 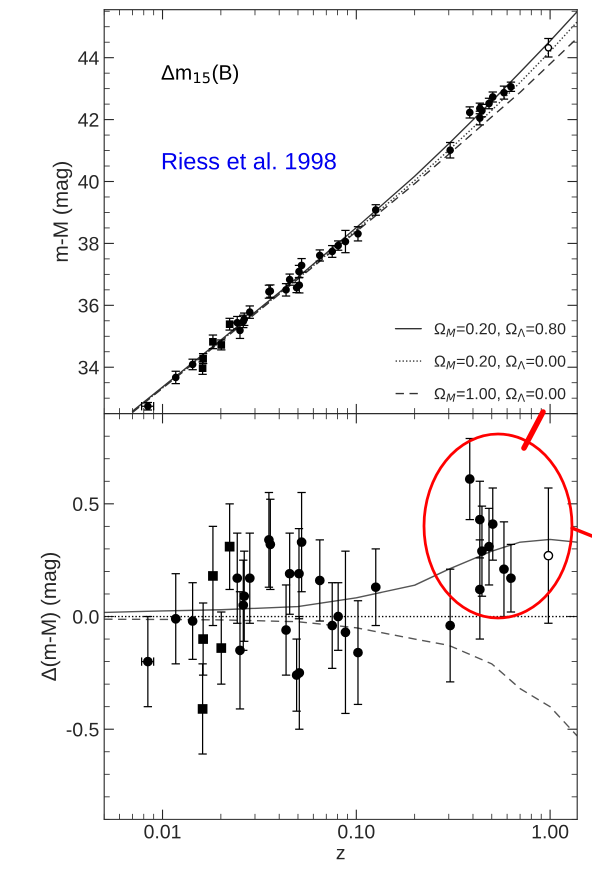 I want to click on y-tick-label: 36, so click(x=88, y=305).